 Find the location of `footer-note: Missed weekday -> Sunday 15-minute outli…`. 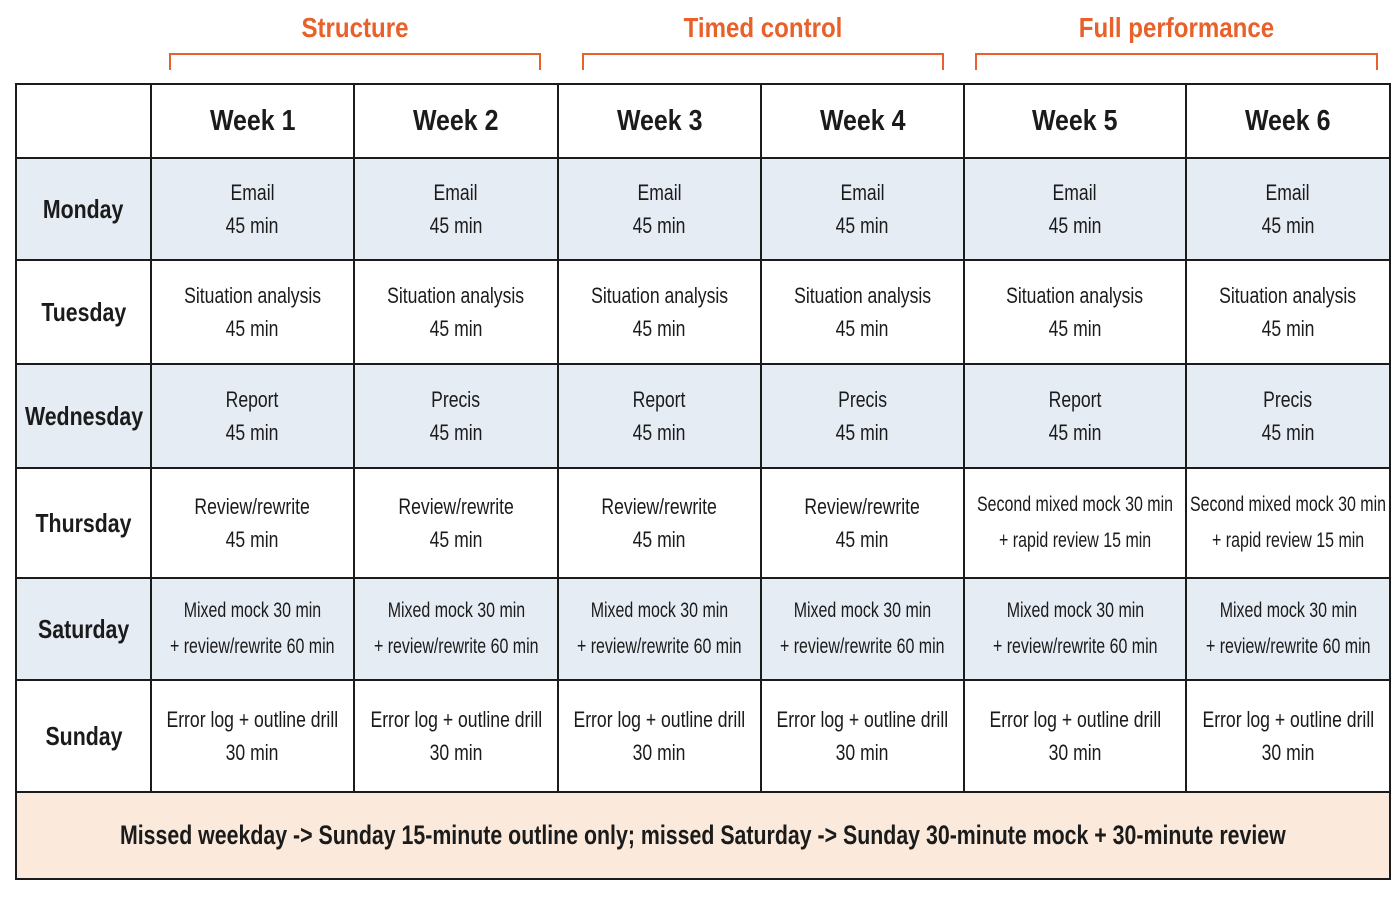

footer-note: Missed weekday -> Sunday 15-minute outli… is located at coordinates (703, 835).